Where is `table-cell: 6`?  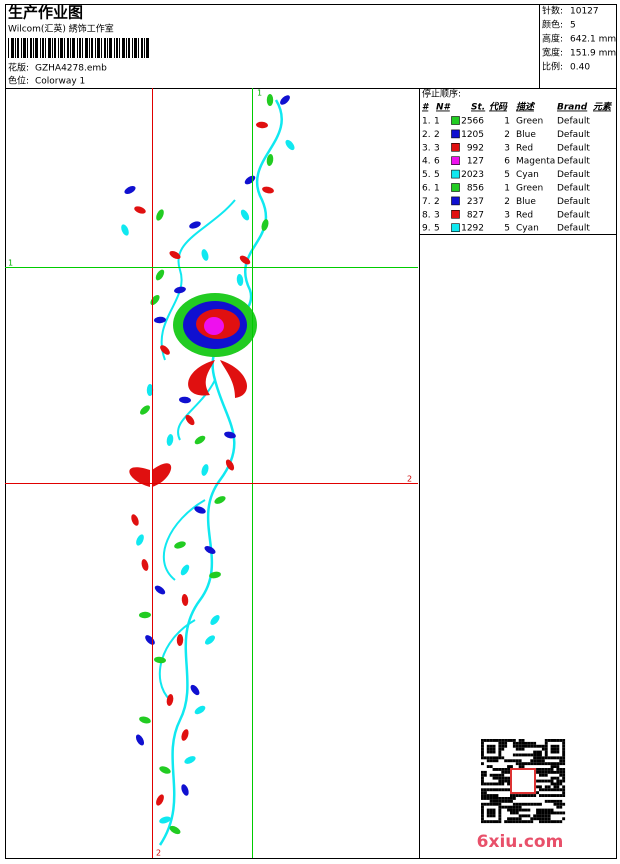
table-cell: 6 is located at coordinates (507, 162).